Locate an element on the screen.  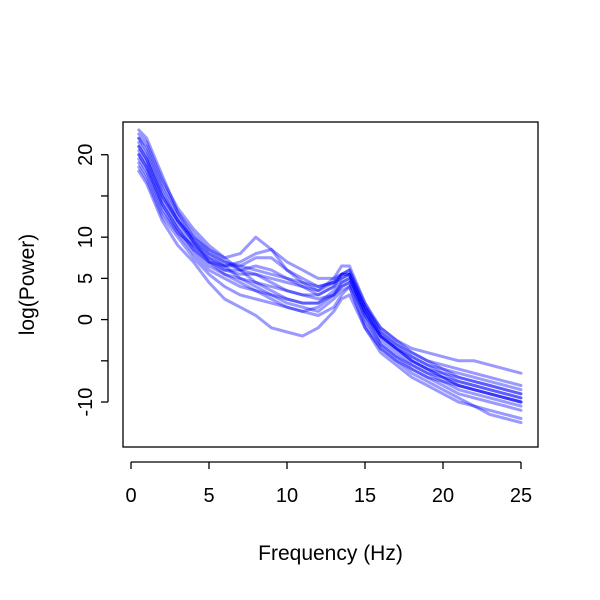
x-tick-label: 25 is located at coordinates (521, 496).